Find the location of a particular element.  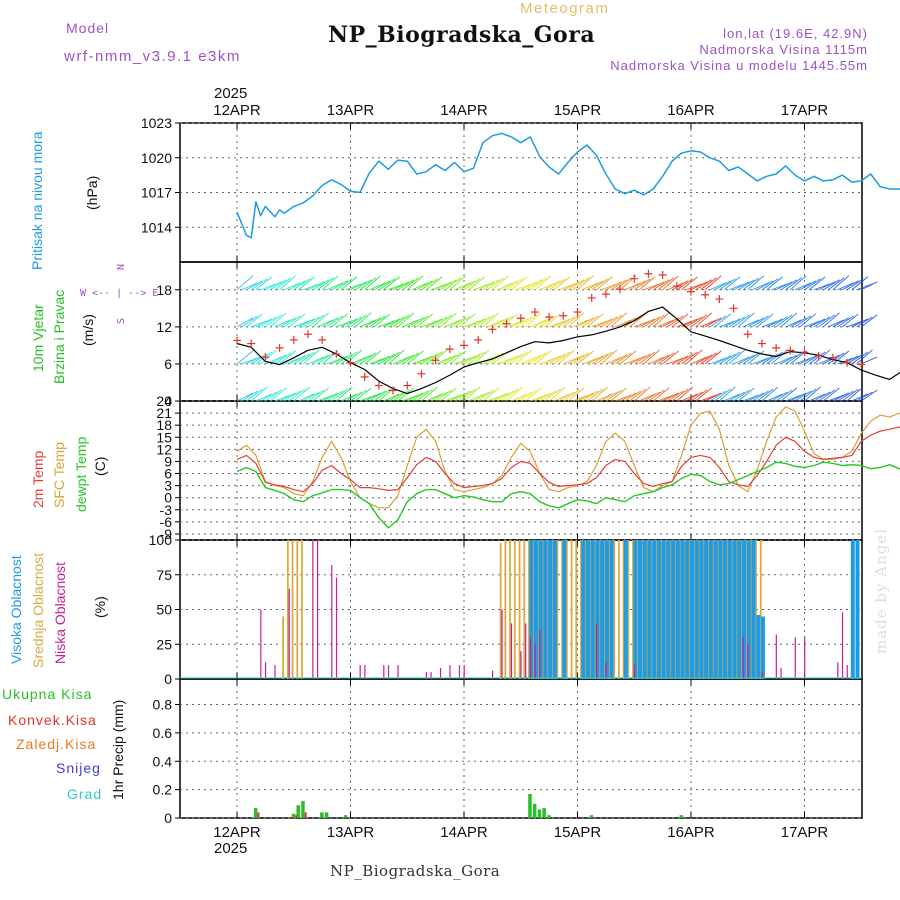

tick-label-y: 25 is located at coordinates (164, 644).